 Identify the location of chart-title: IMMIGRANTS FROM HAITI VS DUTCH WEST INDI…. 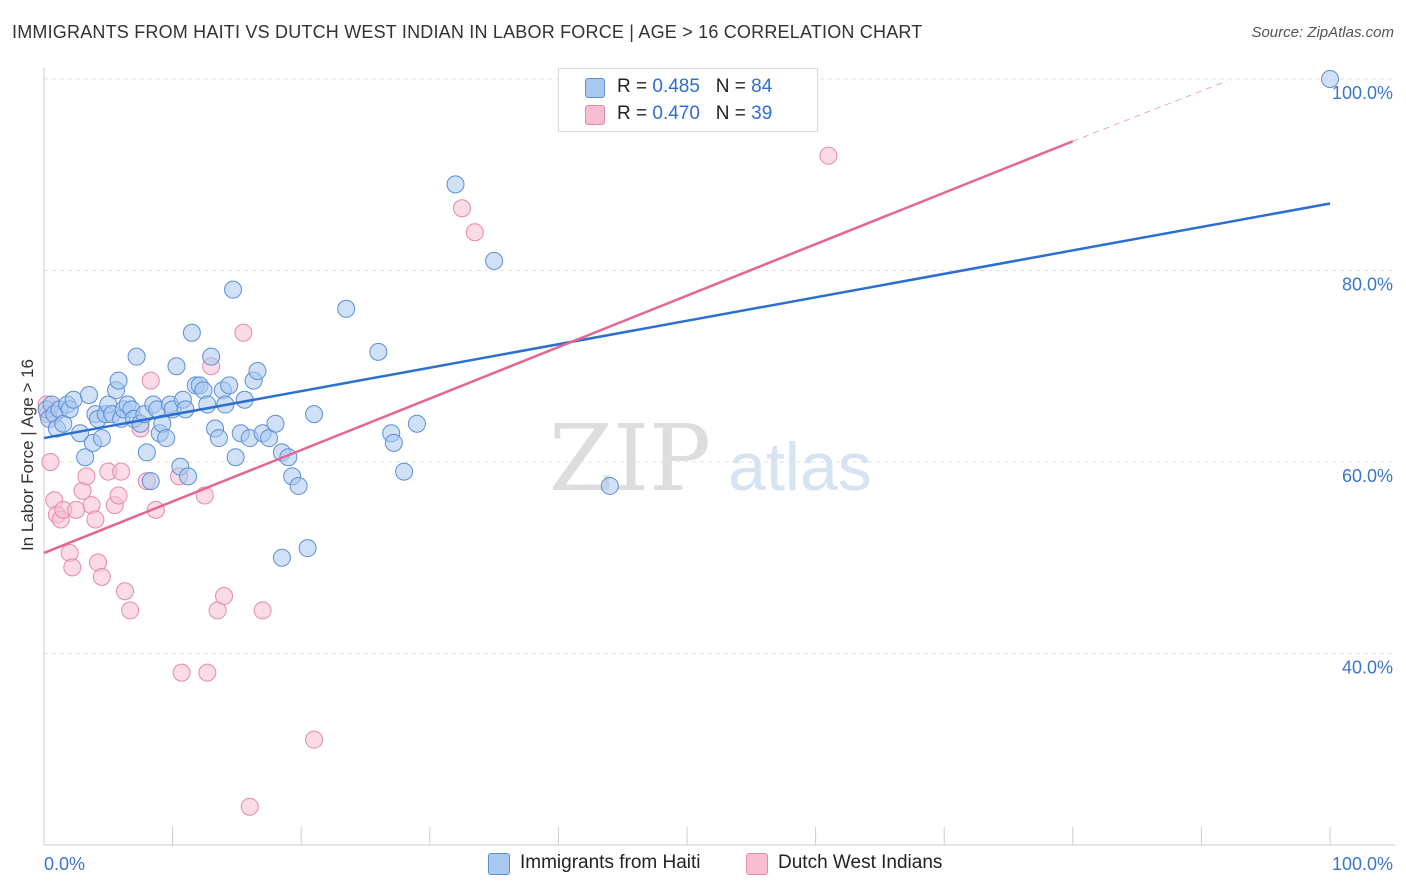
(467, 32).